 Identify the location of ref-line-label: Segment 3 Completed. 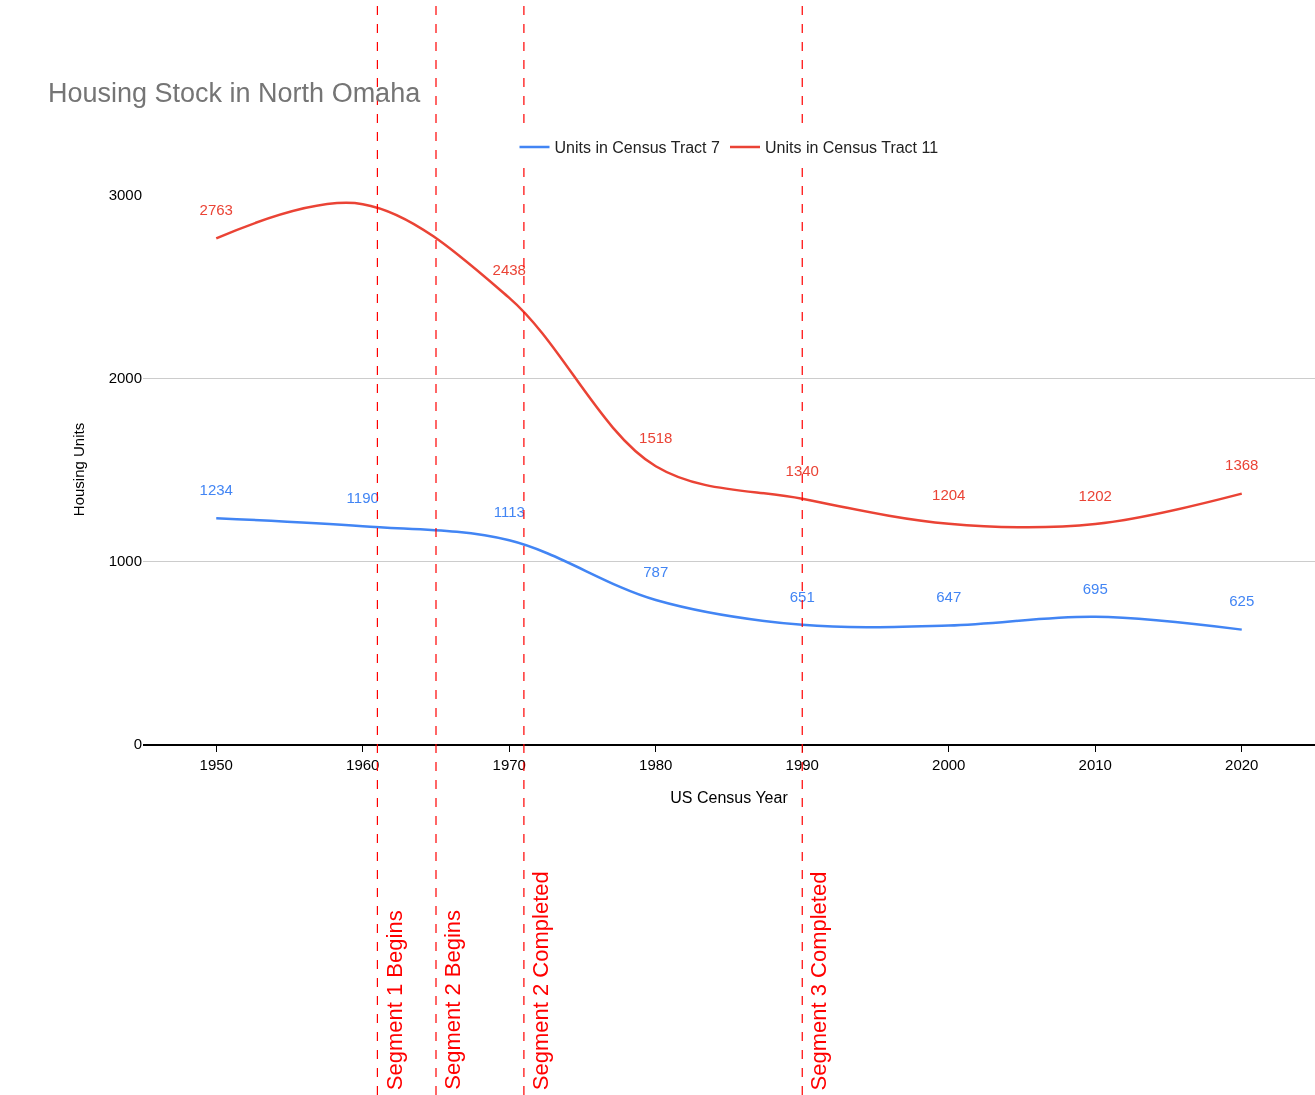
(818, 981).